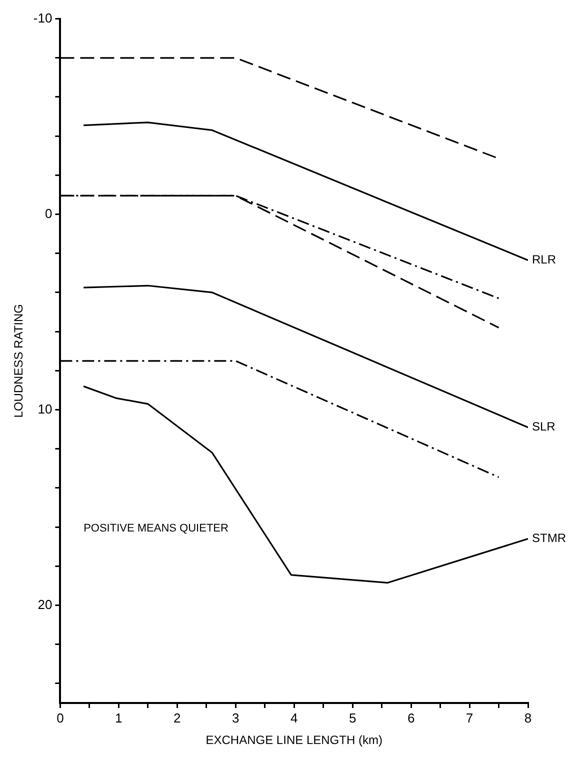  What do you see at coordinates (45, 604) in the screenshot?
I see `y-tick-label: 20` at bounding box center [45, 604].